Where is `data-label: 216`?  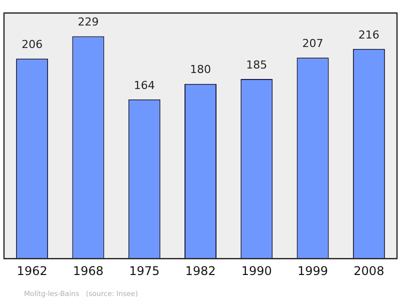 data-label: 216 is located at coordinates (369, 35).